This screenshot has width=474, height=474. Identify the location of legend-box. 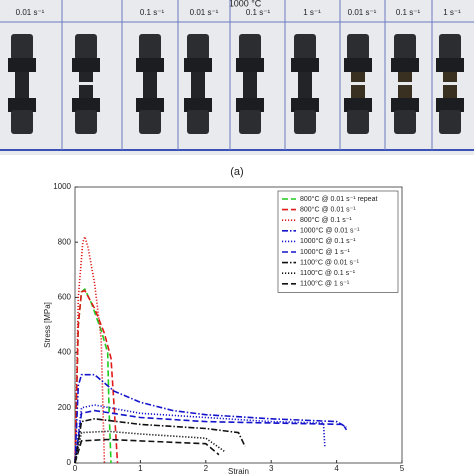
(338, 241).